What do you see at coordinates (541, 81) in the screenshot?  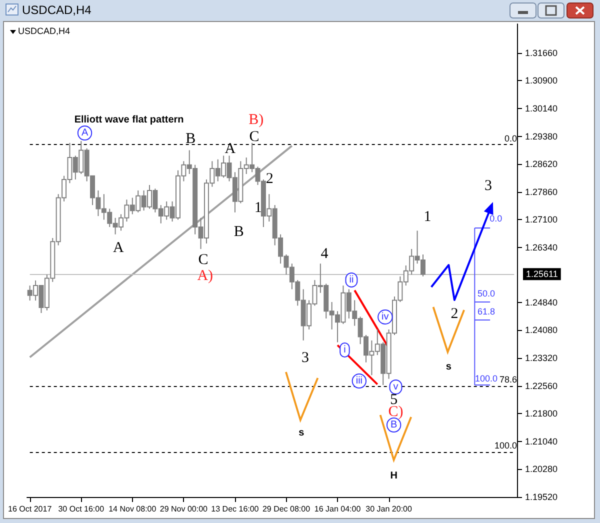 I see `y-tick-label: 1.30900` at bounding box center [541, 81].